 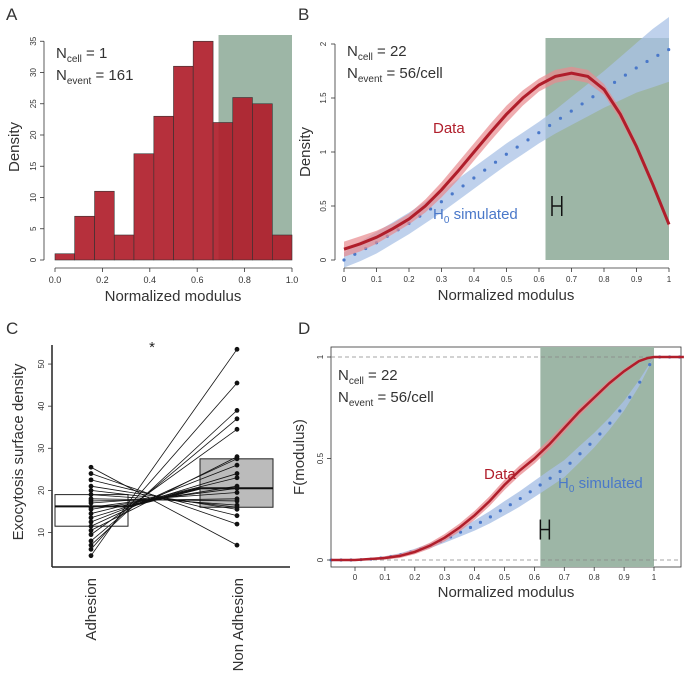 I want to click on shaded-region, so click(x=597, y=457).